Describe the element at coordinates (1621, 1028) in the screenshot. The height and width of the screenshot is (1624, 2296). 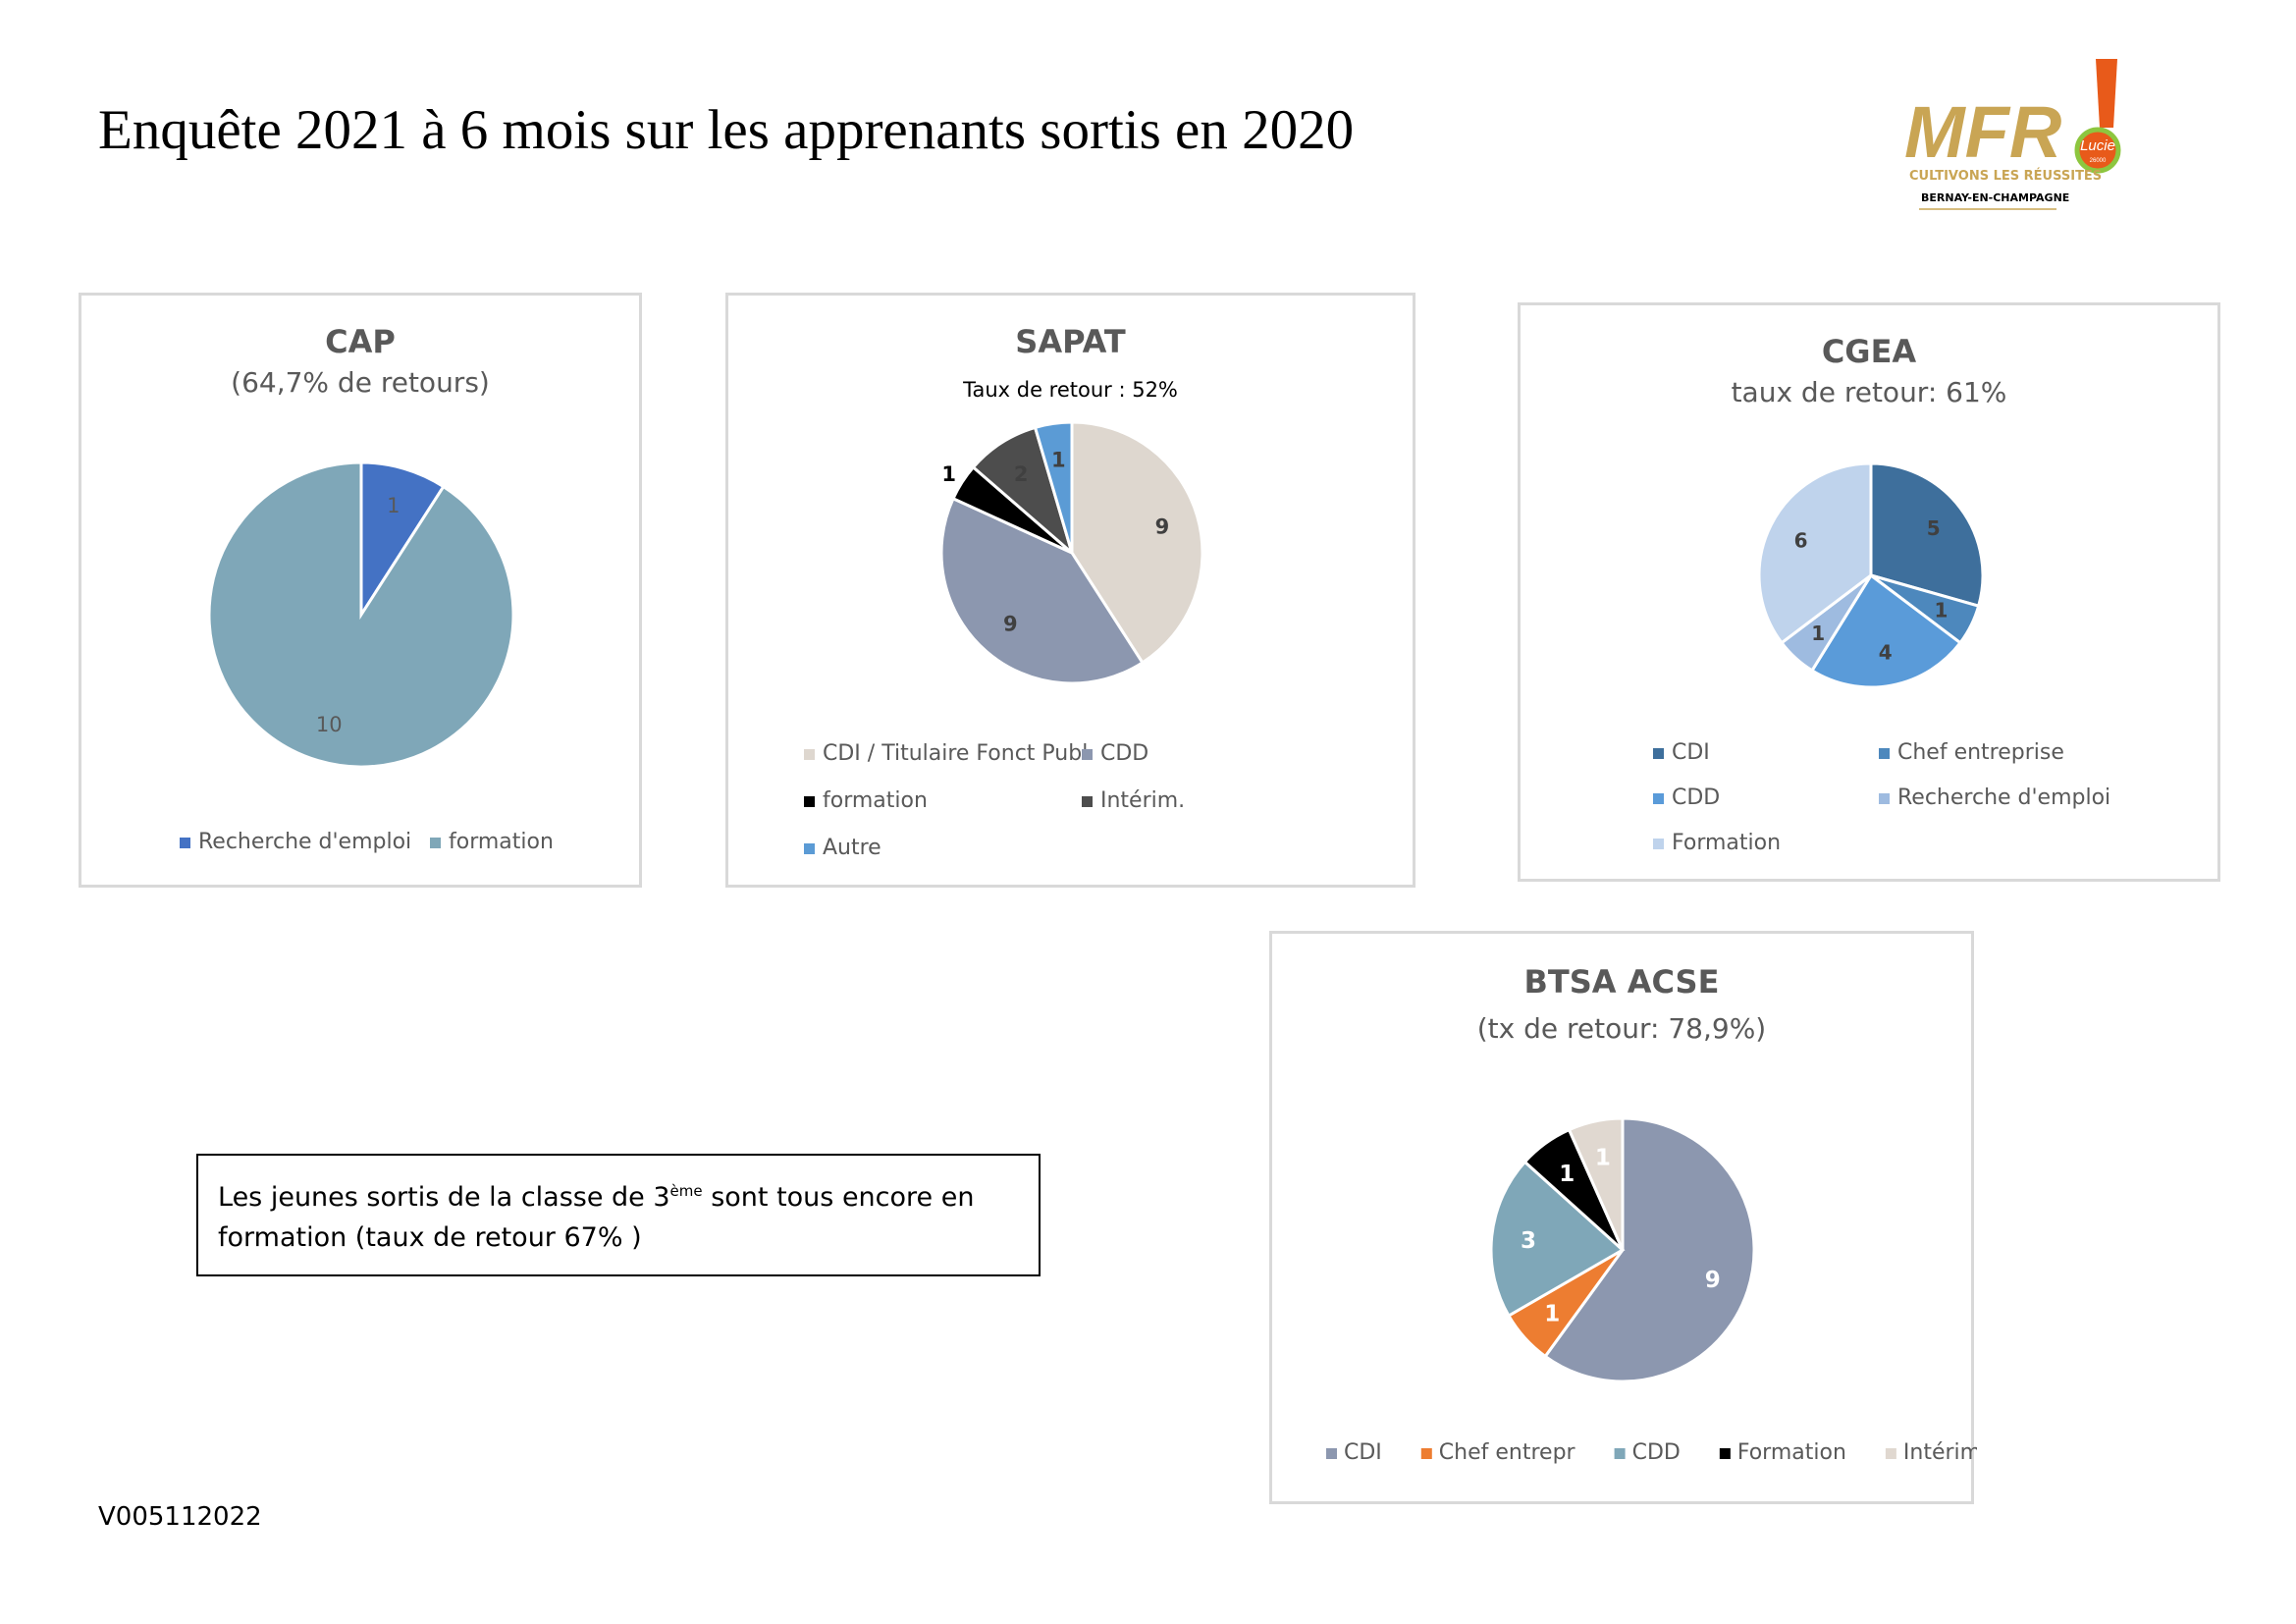
I see `chart-subtitle: (tx de retour: 78,9%)` at that location.